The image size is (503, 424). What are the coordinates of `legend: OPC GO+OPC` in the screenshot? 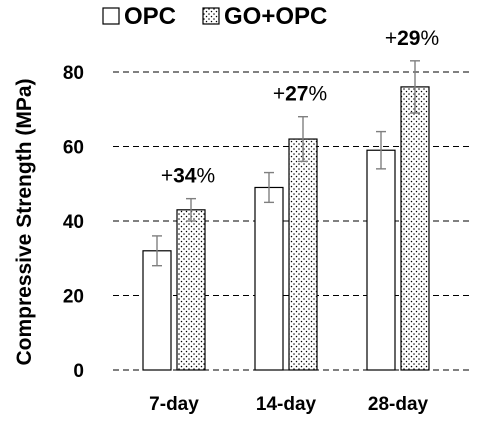 It's located at (214, 16).